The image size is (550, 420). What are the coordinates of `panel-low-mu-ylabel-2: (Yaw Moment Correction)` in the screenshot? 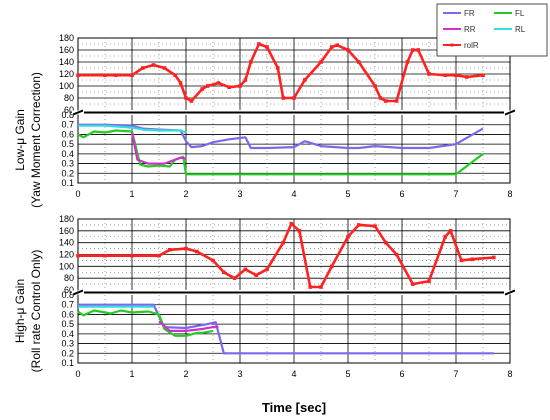 It's located at (36, 140).